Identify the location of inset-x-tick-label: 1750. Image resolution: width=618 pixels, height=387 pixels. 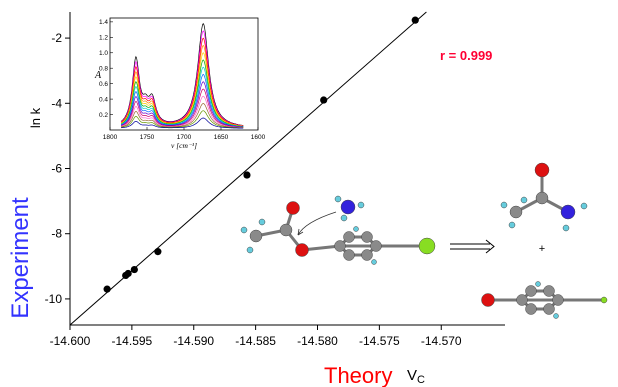
(147, 137).